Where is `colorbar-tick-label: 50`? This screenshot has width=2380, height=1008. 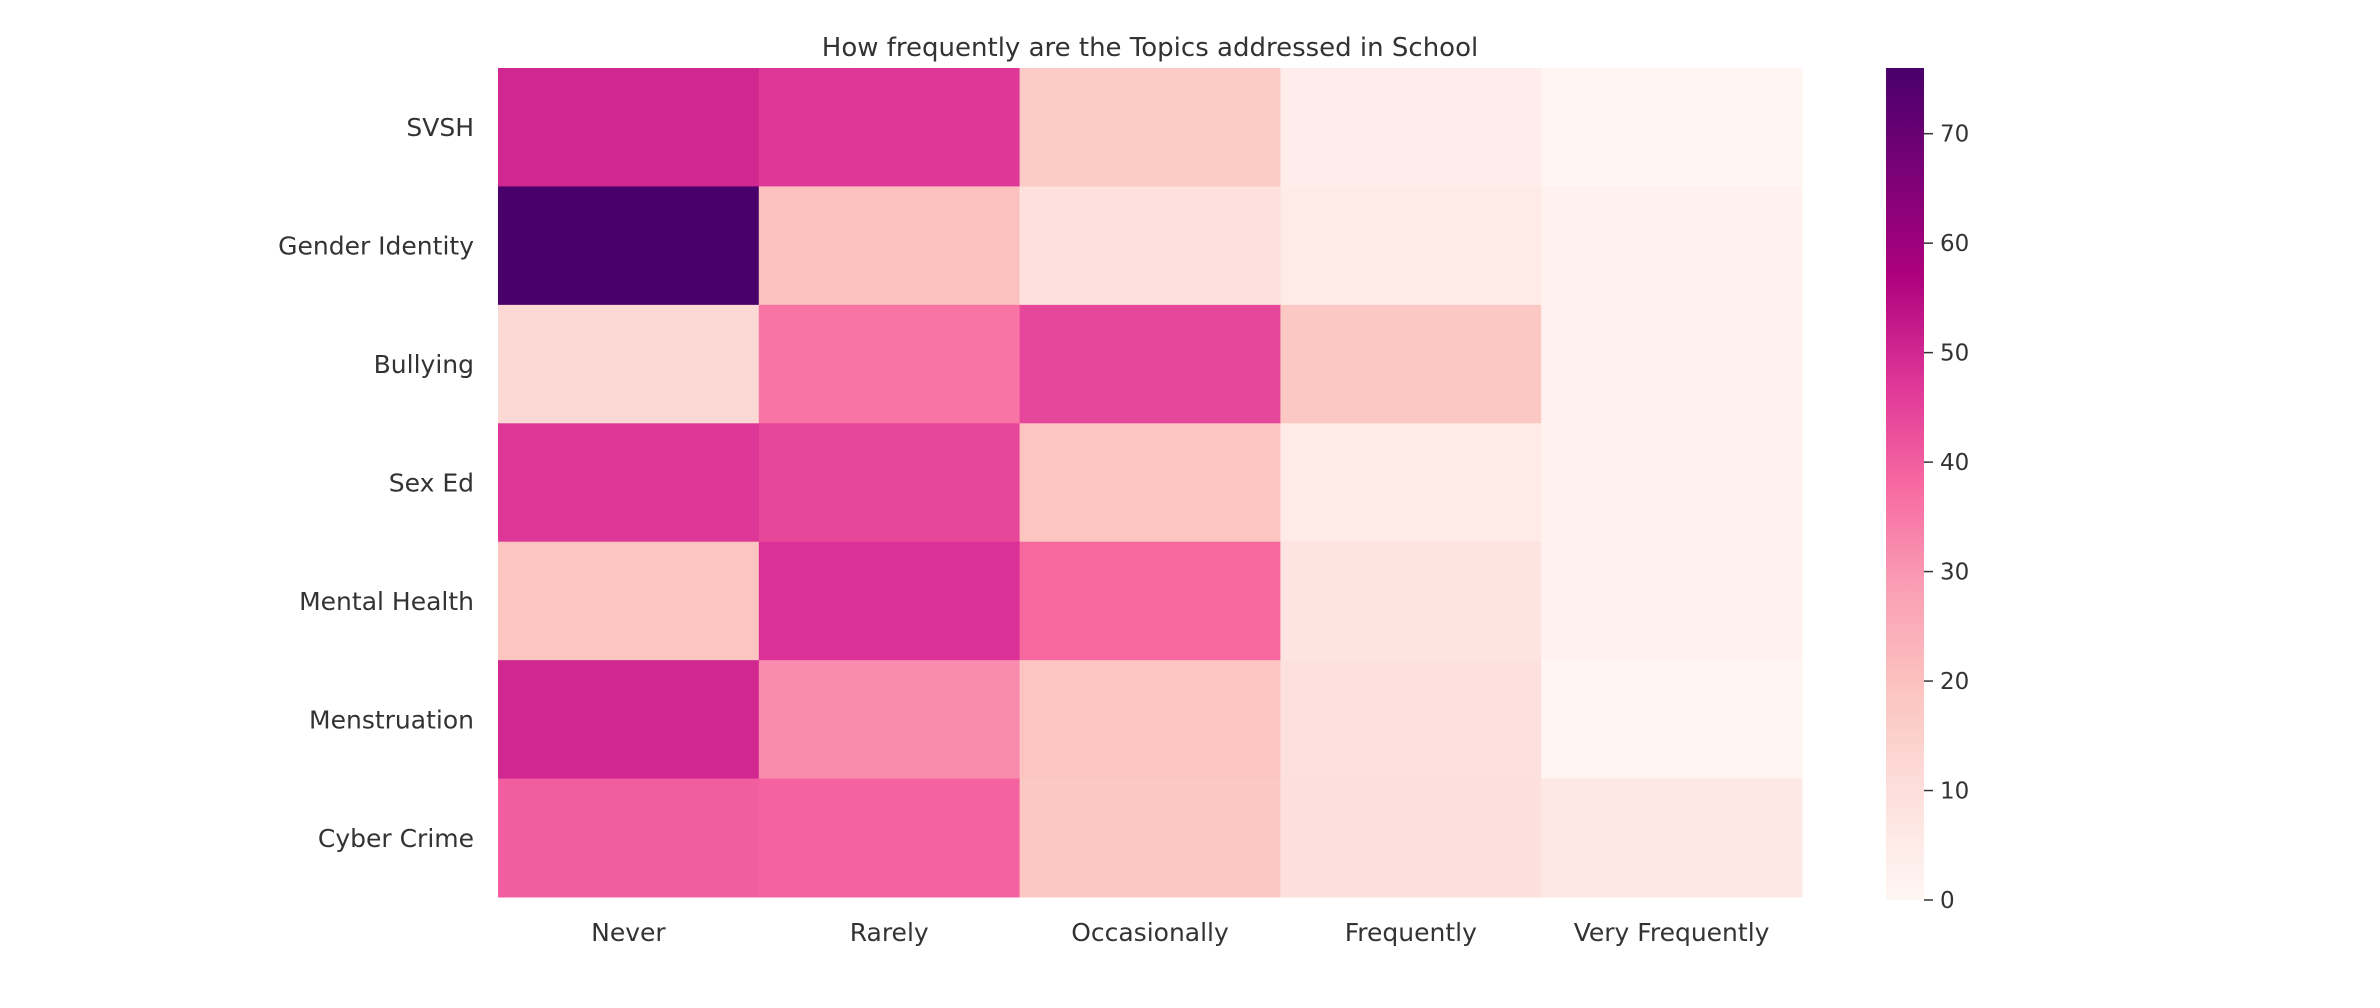
colorbar-tick-label: 50 is located at coordinates (1954, 354).